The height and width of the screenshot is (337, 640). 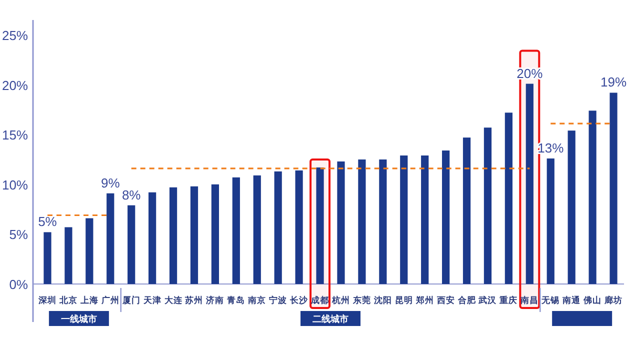 What do you see at coordinates (46, 300) in the screenshot?
I see `x-tick-label: 深圳` at bounding box center [46, 300].